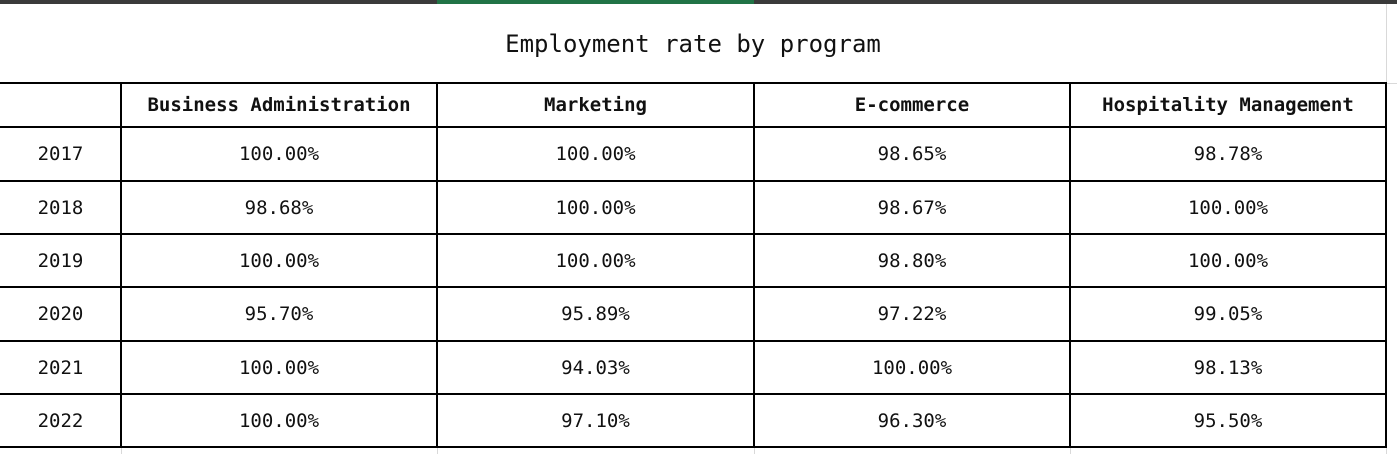 The image size is (1397, 454). I want to click on column-header: E-commerce, so click(912, 105).